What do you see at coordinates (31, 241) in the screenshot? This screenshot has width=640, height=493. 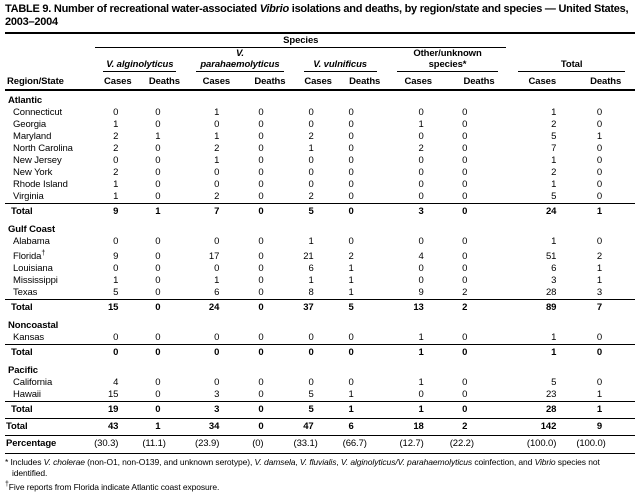 I see `row-label: Alabama` at bounding box center [31, 241].